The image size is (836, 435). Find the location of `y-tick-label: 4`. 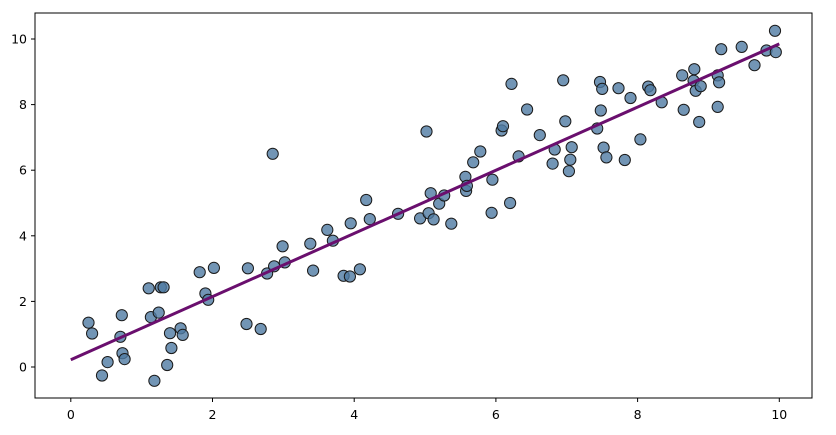

y-tick-label: 4 is located at coordinates (23, 235).